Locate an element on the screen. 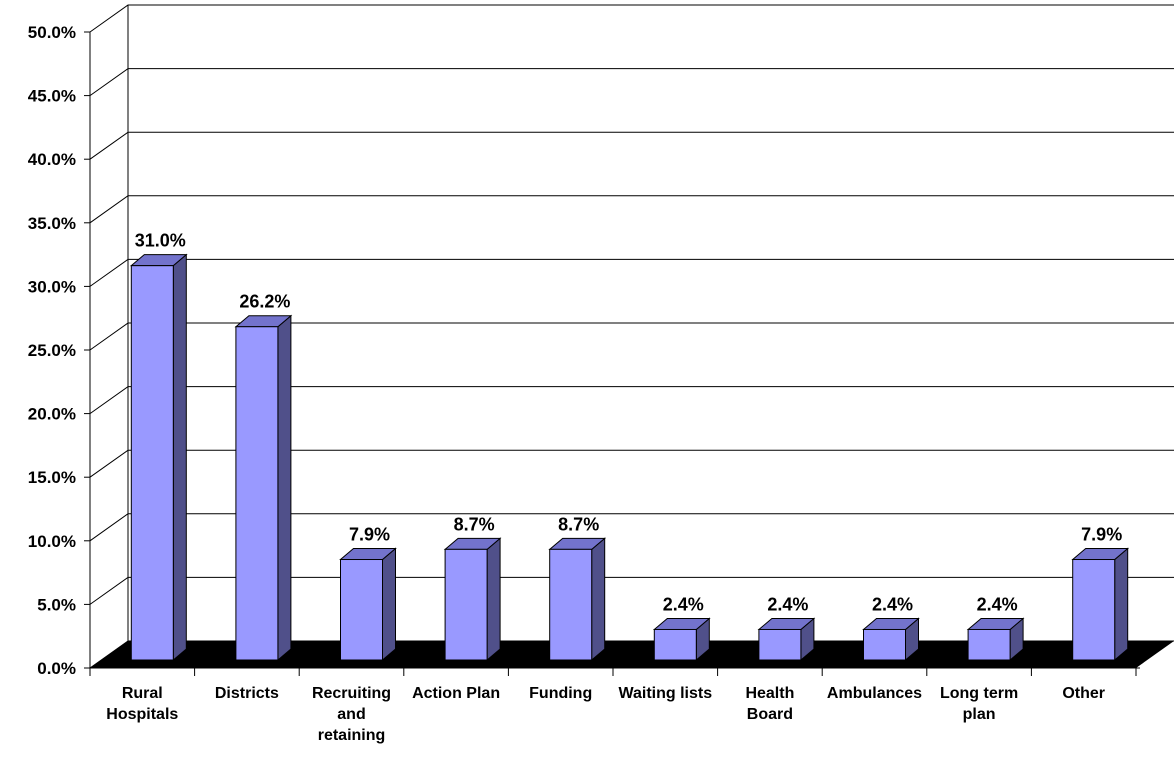 This screenshot has width=1176, height=757. x-category-label: Funding is located at coordinates (560, 693).